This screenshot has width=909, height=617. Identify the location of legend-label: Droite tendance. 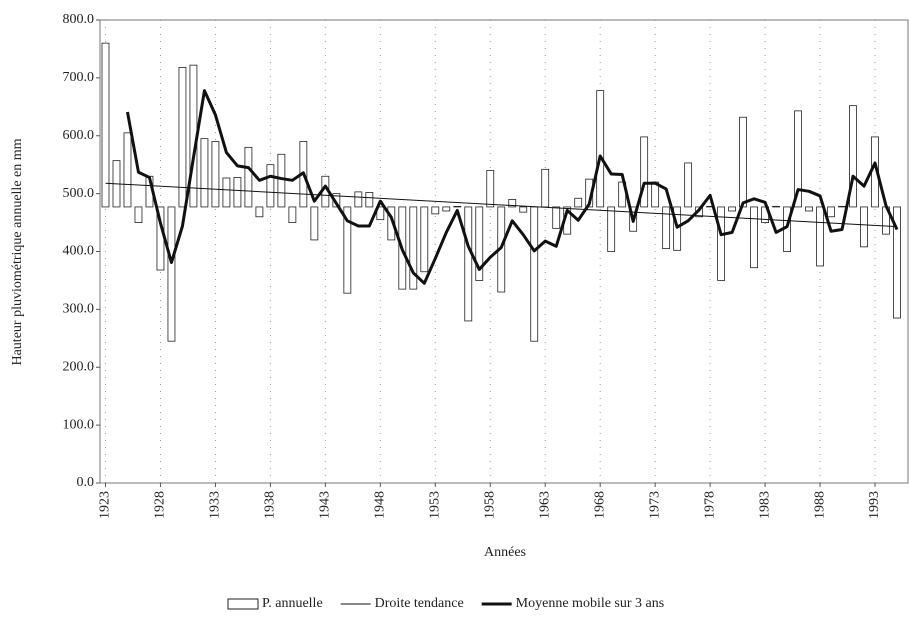
(419, 603).